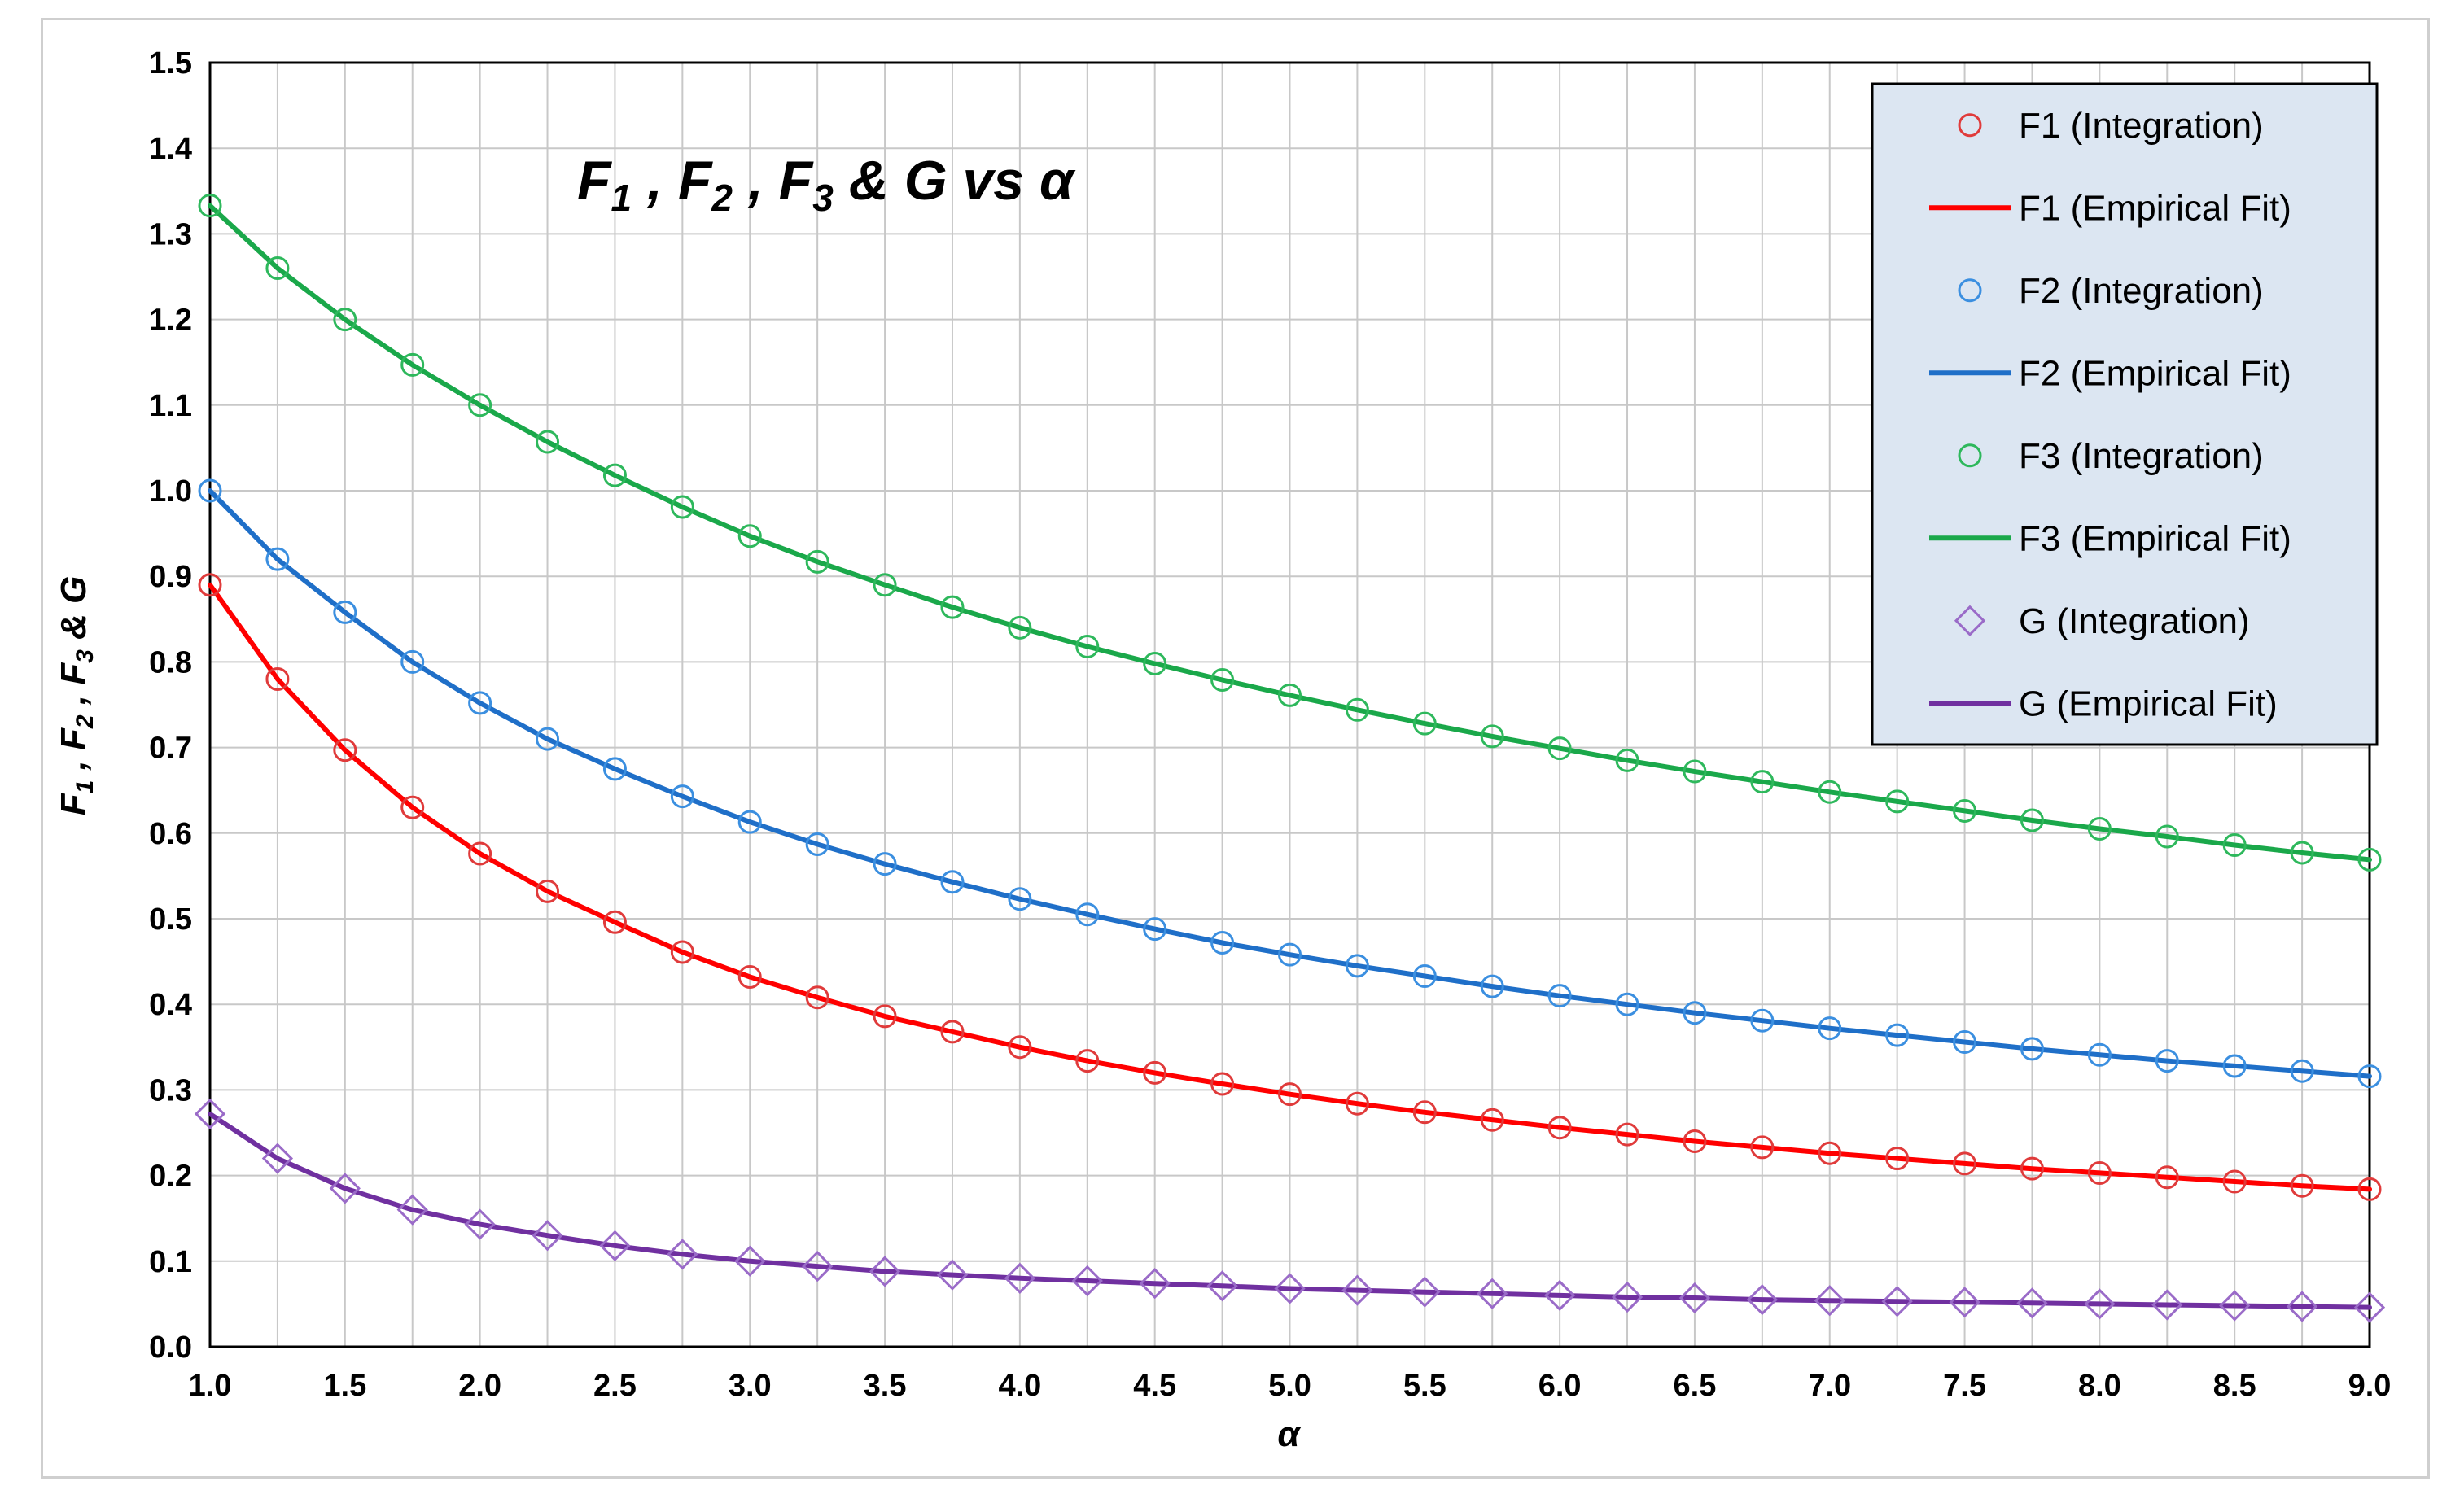 The image size is (2464, 1503). I want to click on y-tick-label: 1.2, so click(171, 321).